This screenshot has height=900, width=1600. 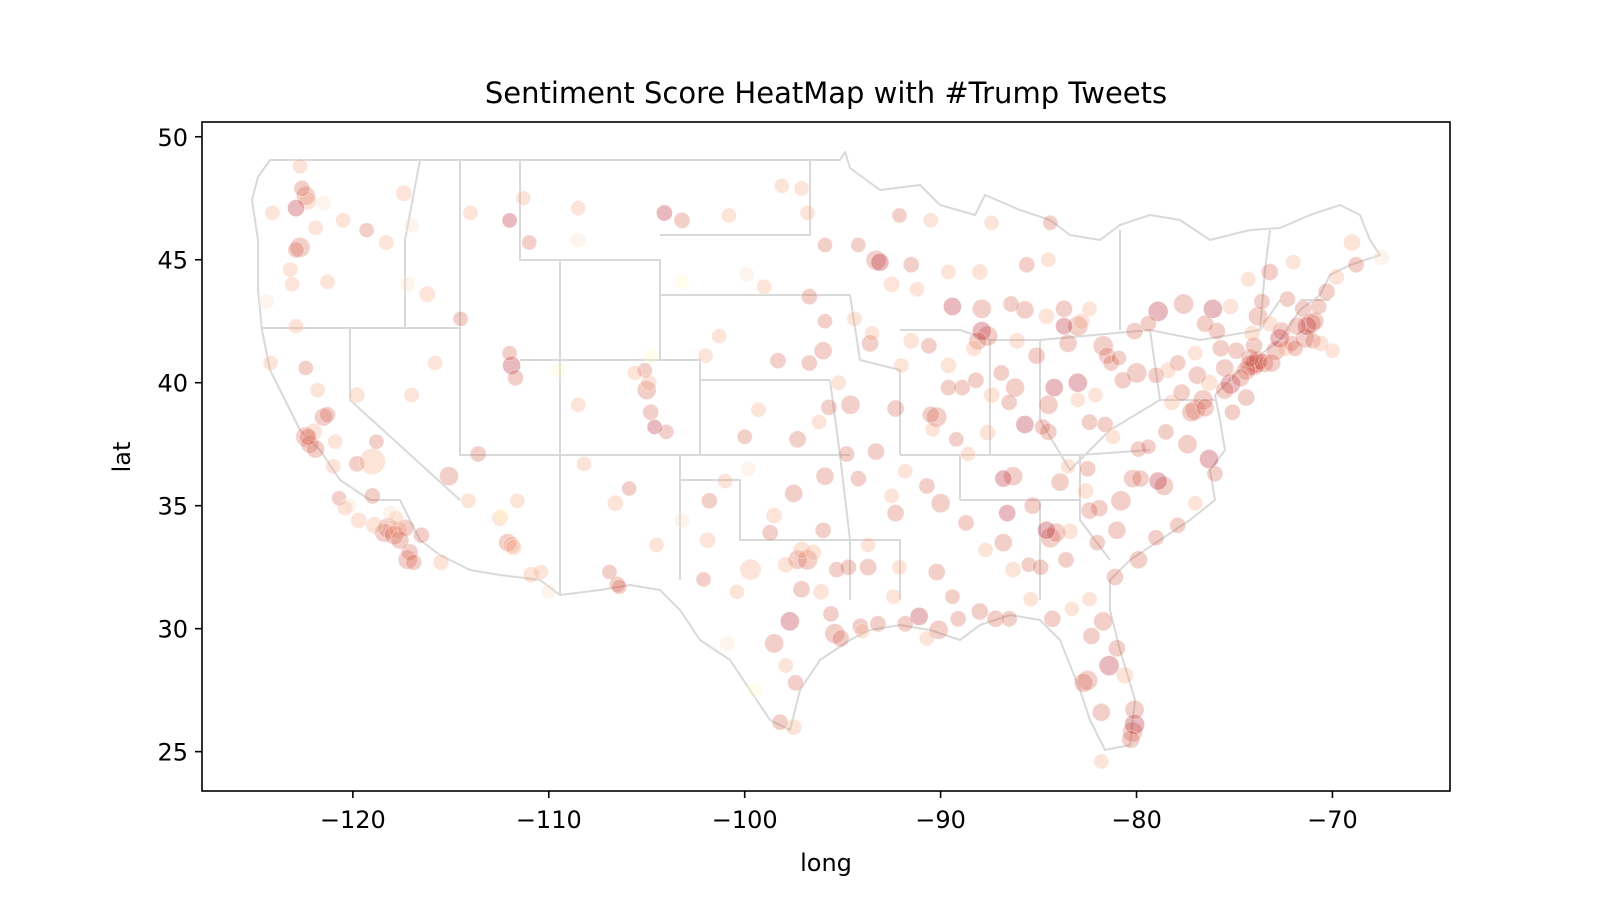 What do you see at coordinates (1136, 820) in the screenshot?
I see `x-tick-label: −80` at bounding box center [1136, 820].